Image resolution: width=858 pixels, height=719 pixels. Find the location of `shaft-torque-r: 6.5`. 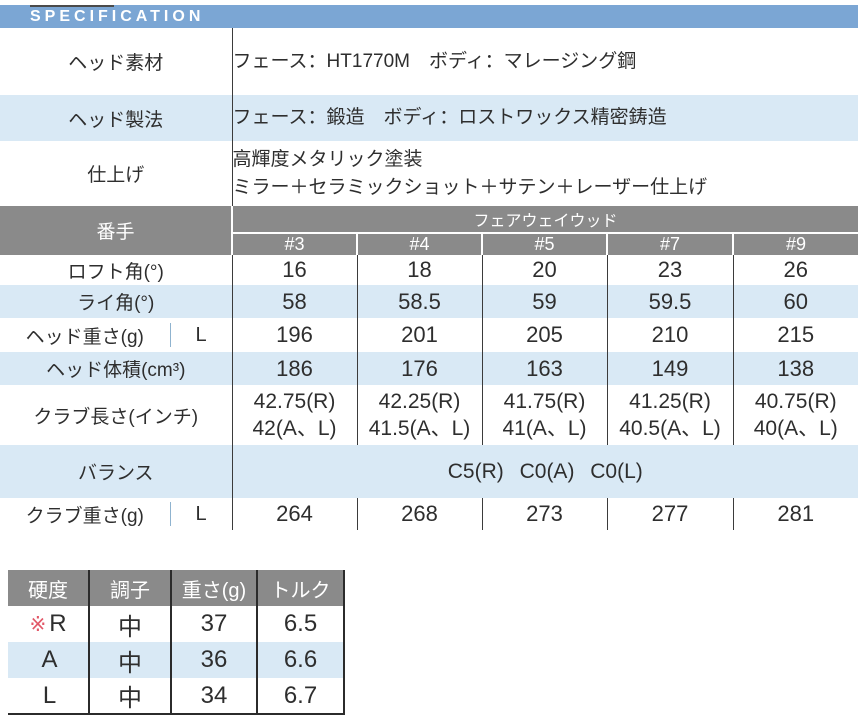

shaft-torque-r: 6.5 is located at coordinates (300, 624).